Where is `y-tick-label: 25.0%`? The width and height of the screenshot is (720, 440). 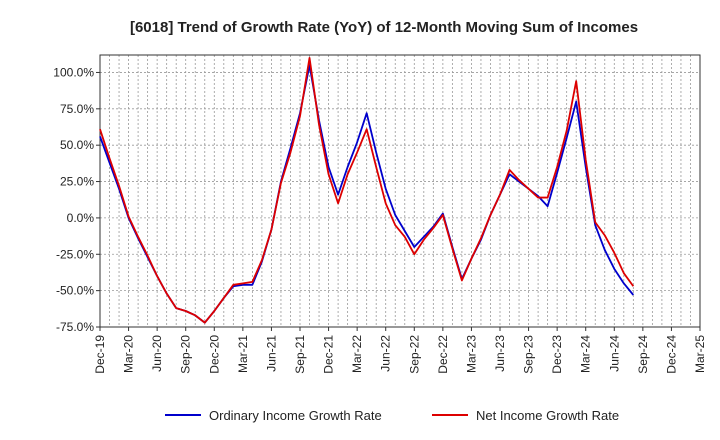 y-tick-label: 25.0% is located at coordinates (77, 182).